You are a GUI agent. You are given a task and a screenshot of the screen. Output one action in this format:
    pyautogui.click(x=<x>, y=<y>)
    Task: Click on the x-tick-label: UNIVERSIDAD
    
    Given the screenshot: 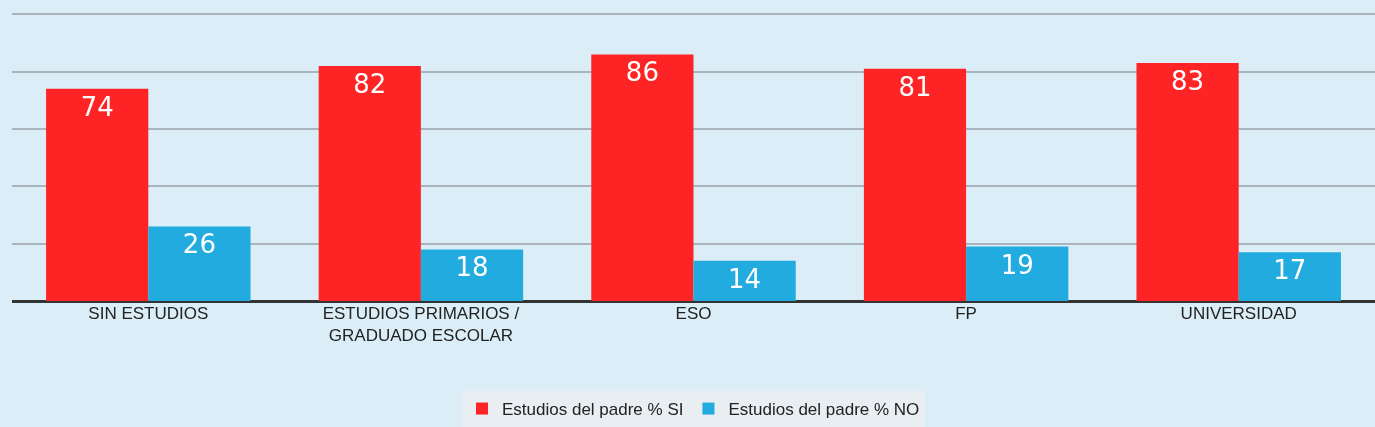 What is the action you would take?
    pyautogui.click(x=1238, y=313)
    